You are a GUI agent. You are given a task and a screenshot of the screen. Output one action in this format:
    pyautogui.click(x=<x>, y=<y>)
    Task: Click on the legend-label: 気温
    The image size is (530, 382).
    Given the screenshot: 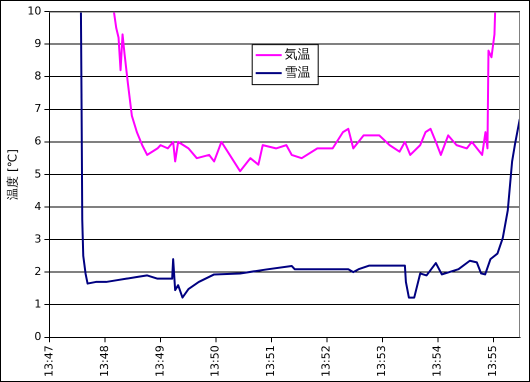 What is the action you would take?
    pyautogui.click(x=297, y=55)
    